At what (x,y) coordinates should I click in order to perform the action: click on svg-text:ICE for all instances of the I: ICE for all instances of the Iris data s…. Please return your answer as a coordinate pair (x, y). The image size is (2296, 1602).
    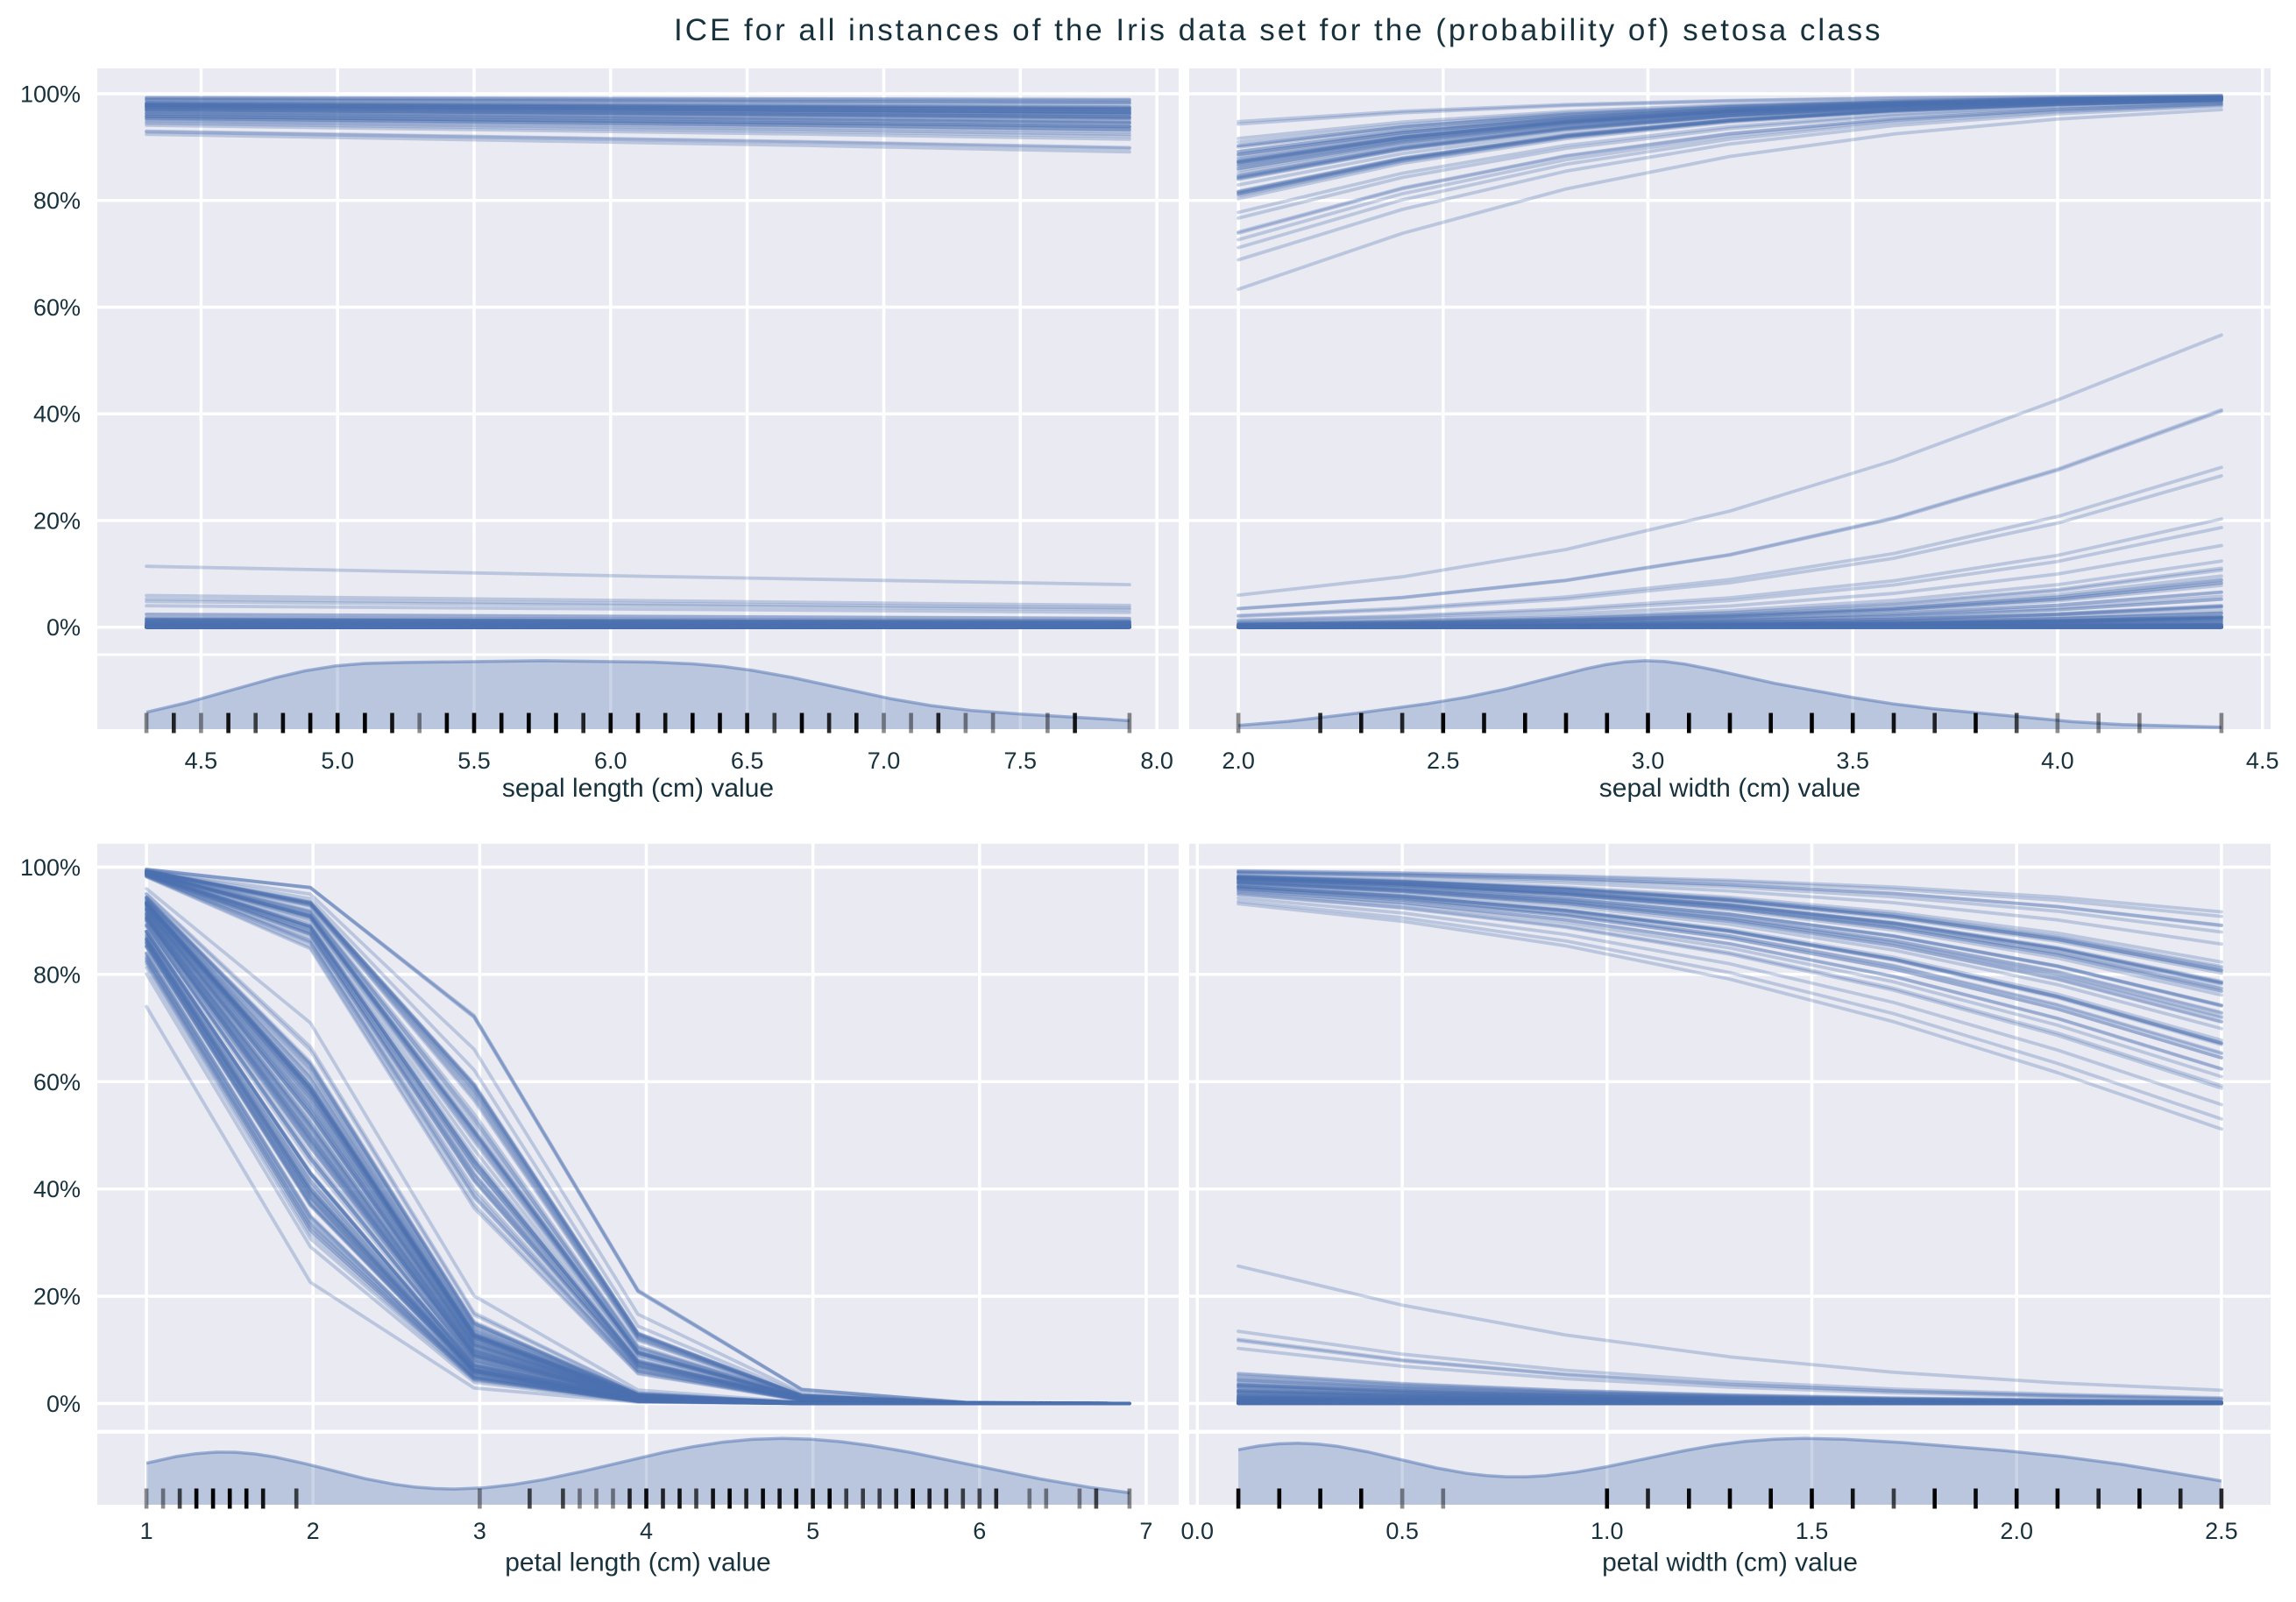
    Looking at the image, I should click on (1278, 30).